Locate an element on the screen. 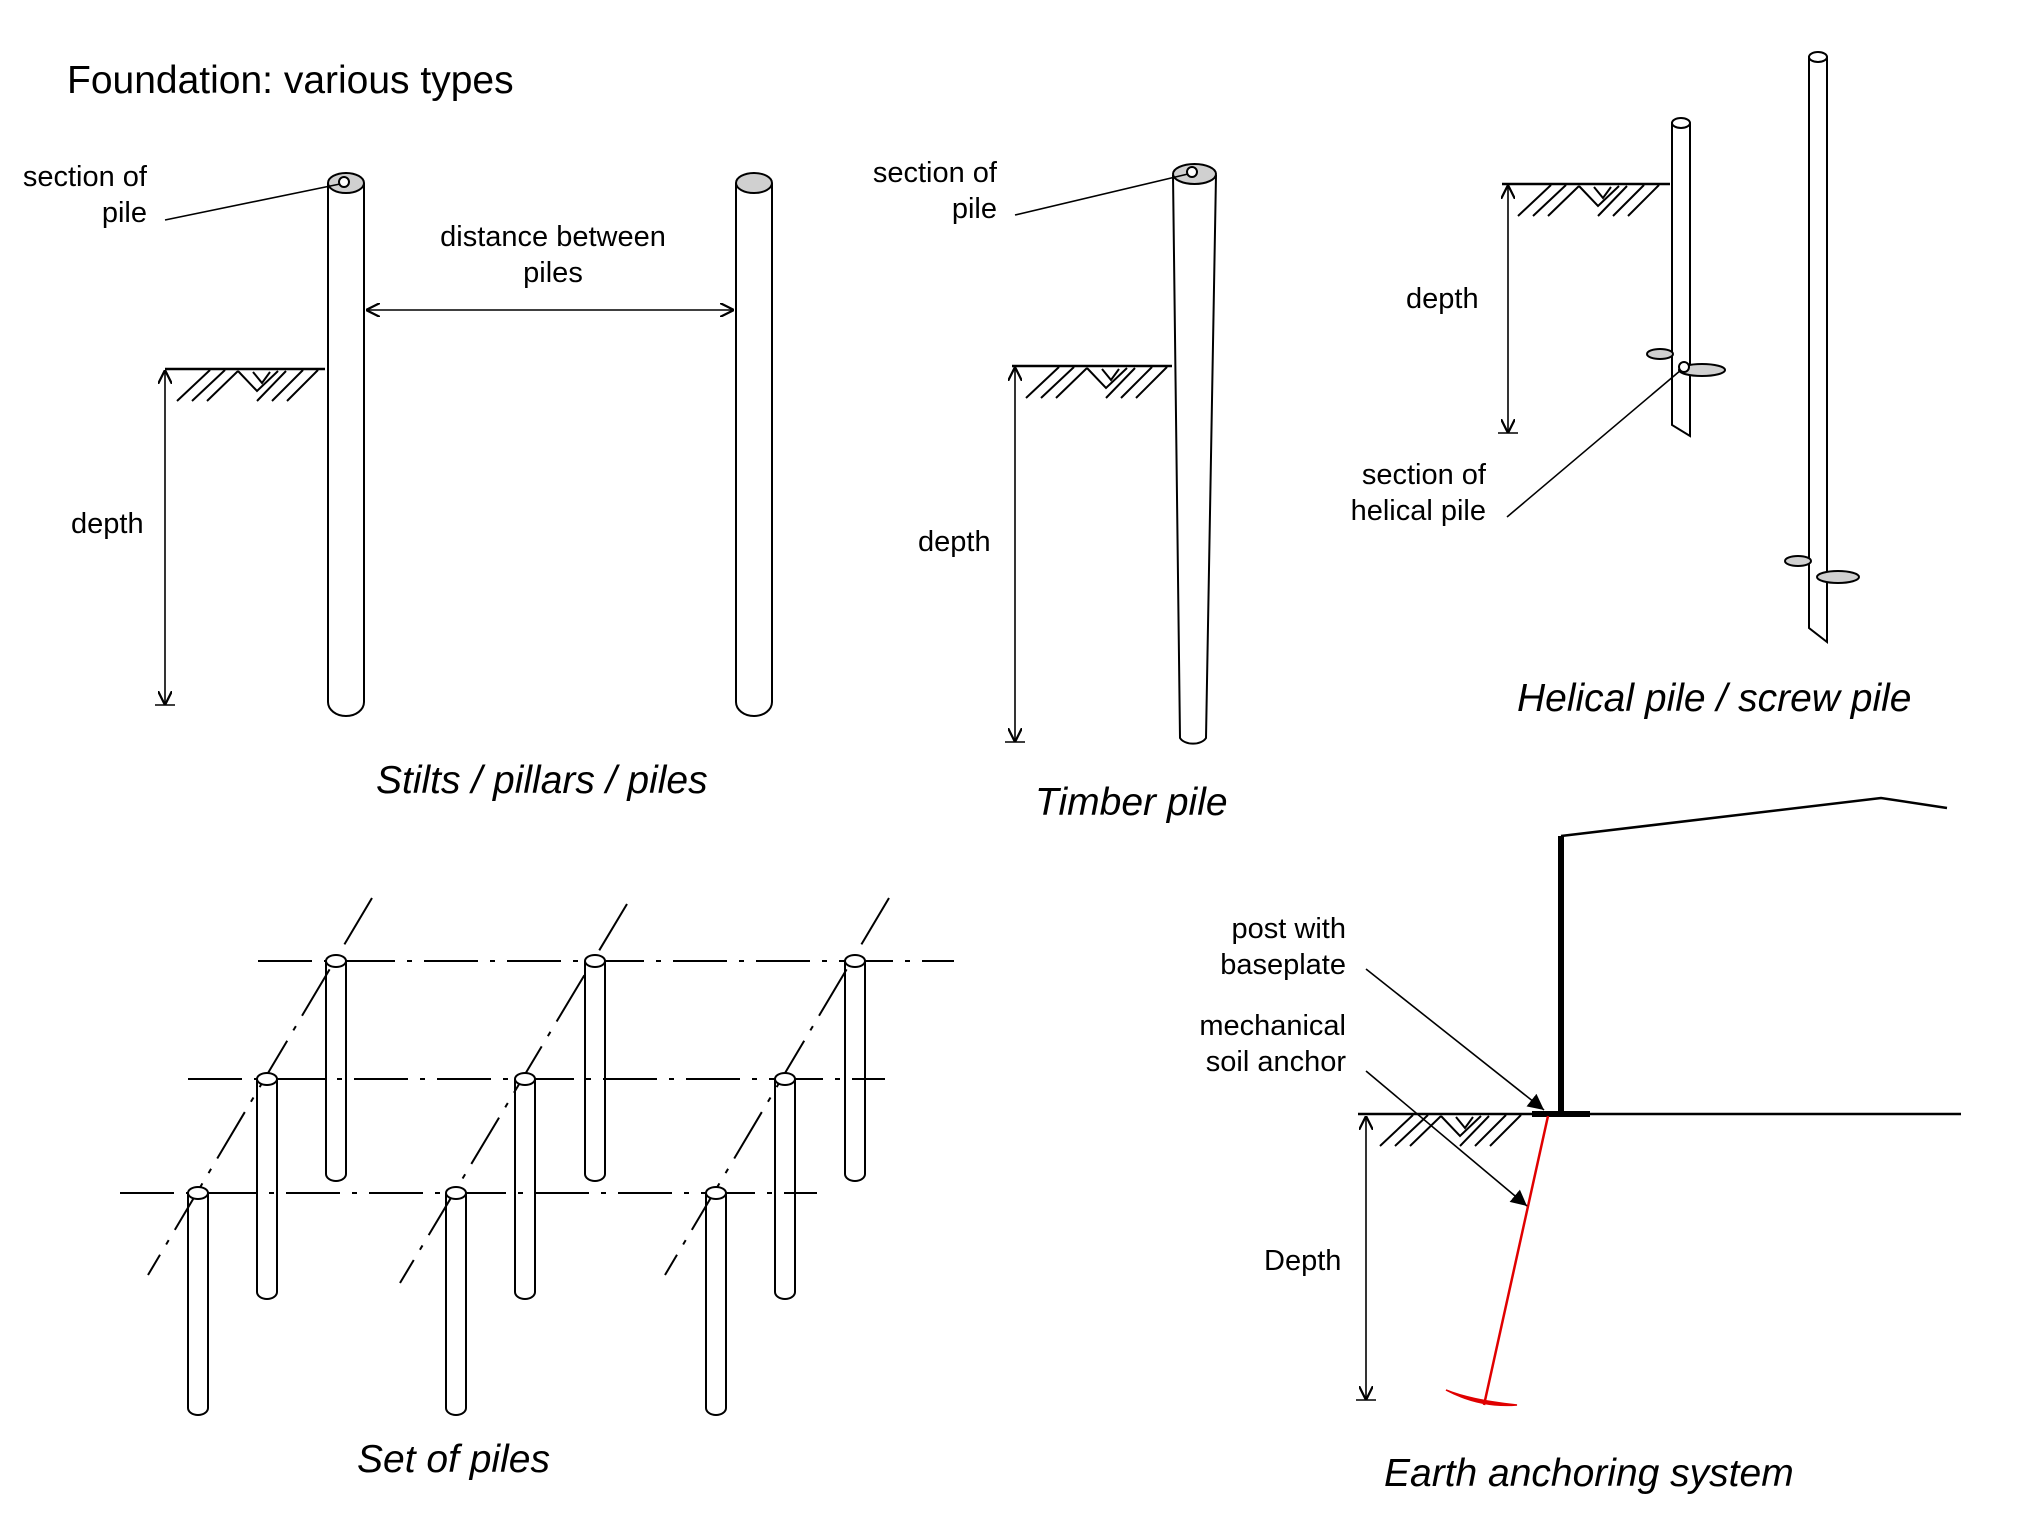  set-row-axes is located at coordinates (537, 1077).